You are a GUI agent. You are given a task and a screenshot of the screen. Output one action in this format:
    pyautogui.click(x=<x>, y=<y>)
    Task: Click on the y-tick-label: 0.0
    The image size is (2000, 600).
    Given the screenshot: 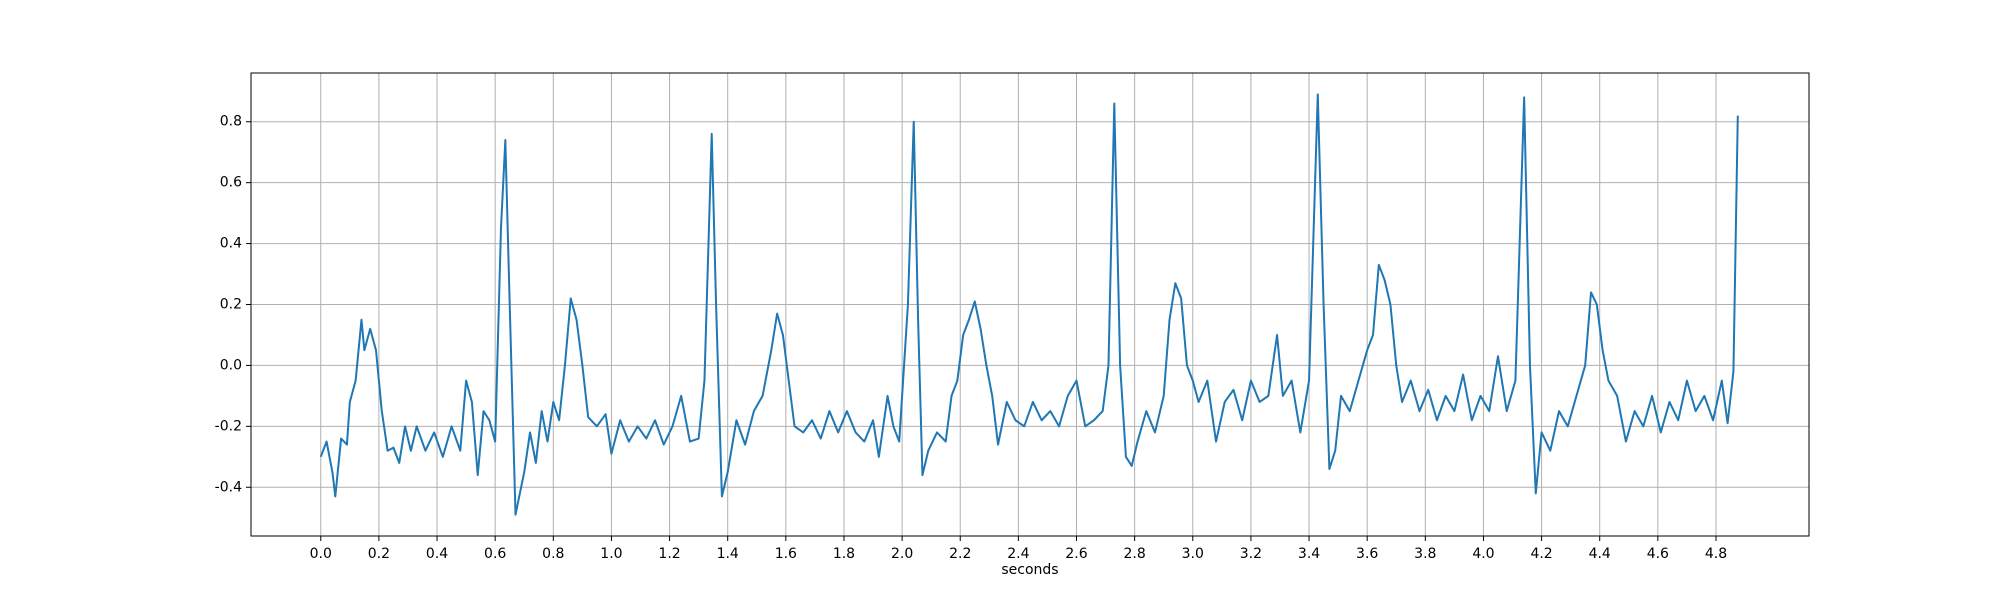 What is the action you would take?
    pyautogui.click(x=231, y=365)
    